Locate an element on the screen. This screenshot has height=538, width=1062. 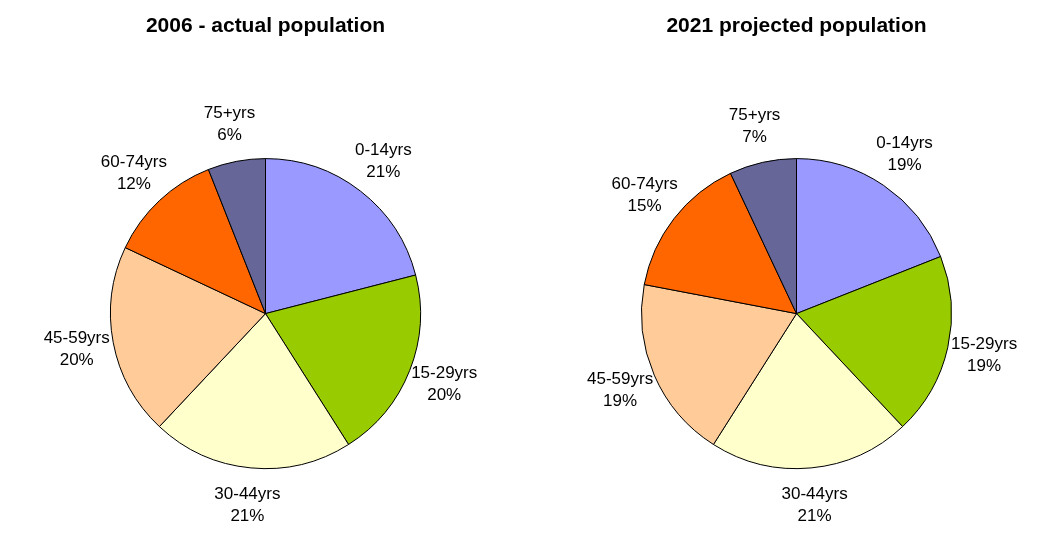
data-label: 7% is located at coordinates (754, 136).